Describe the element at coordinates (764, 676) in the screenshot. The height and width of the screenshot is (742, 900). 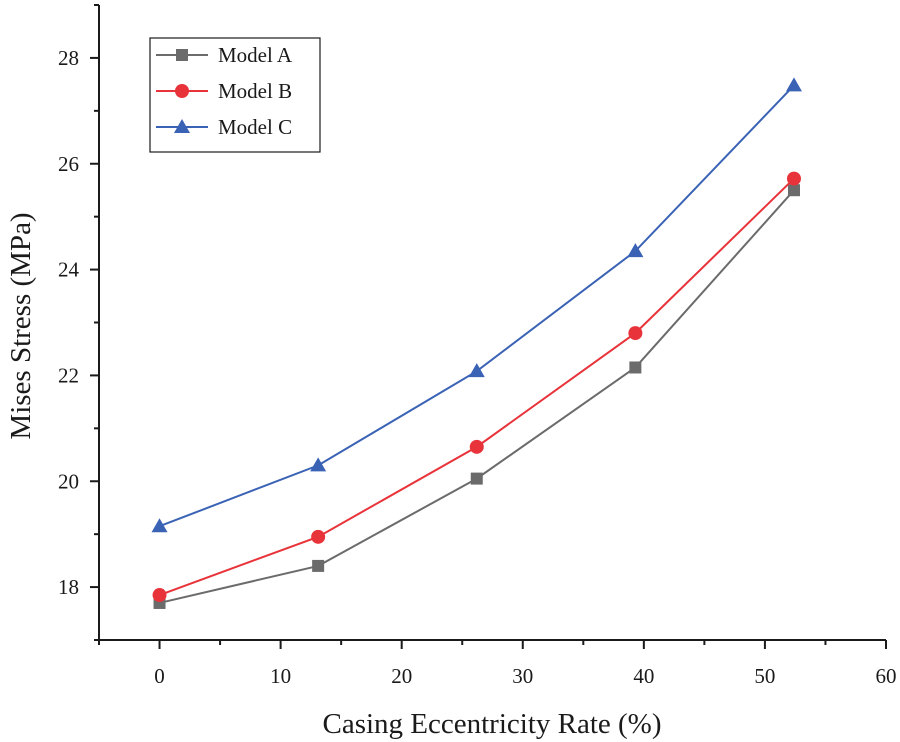
I see `x-tick-label: 50` at that location.